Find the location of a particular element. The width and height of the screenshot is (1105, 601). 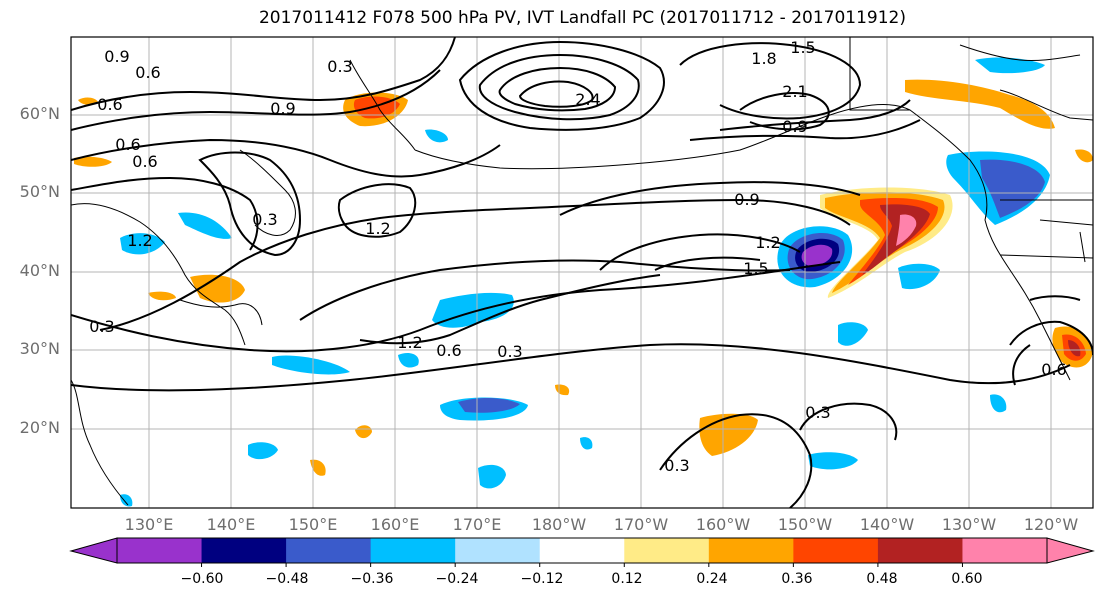

lon-label: 140°W is located at coordinates (887, 524).